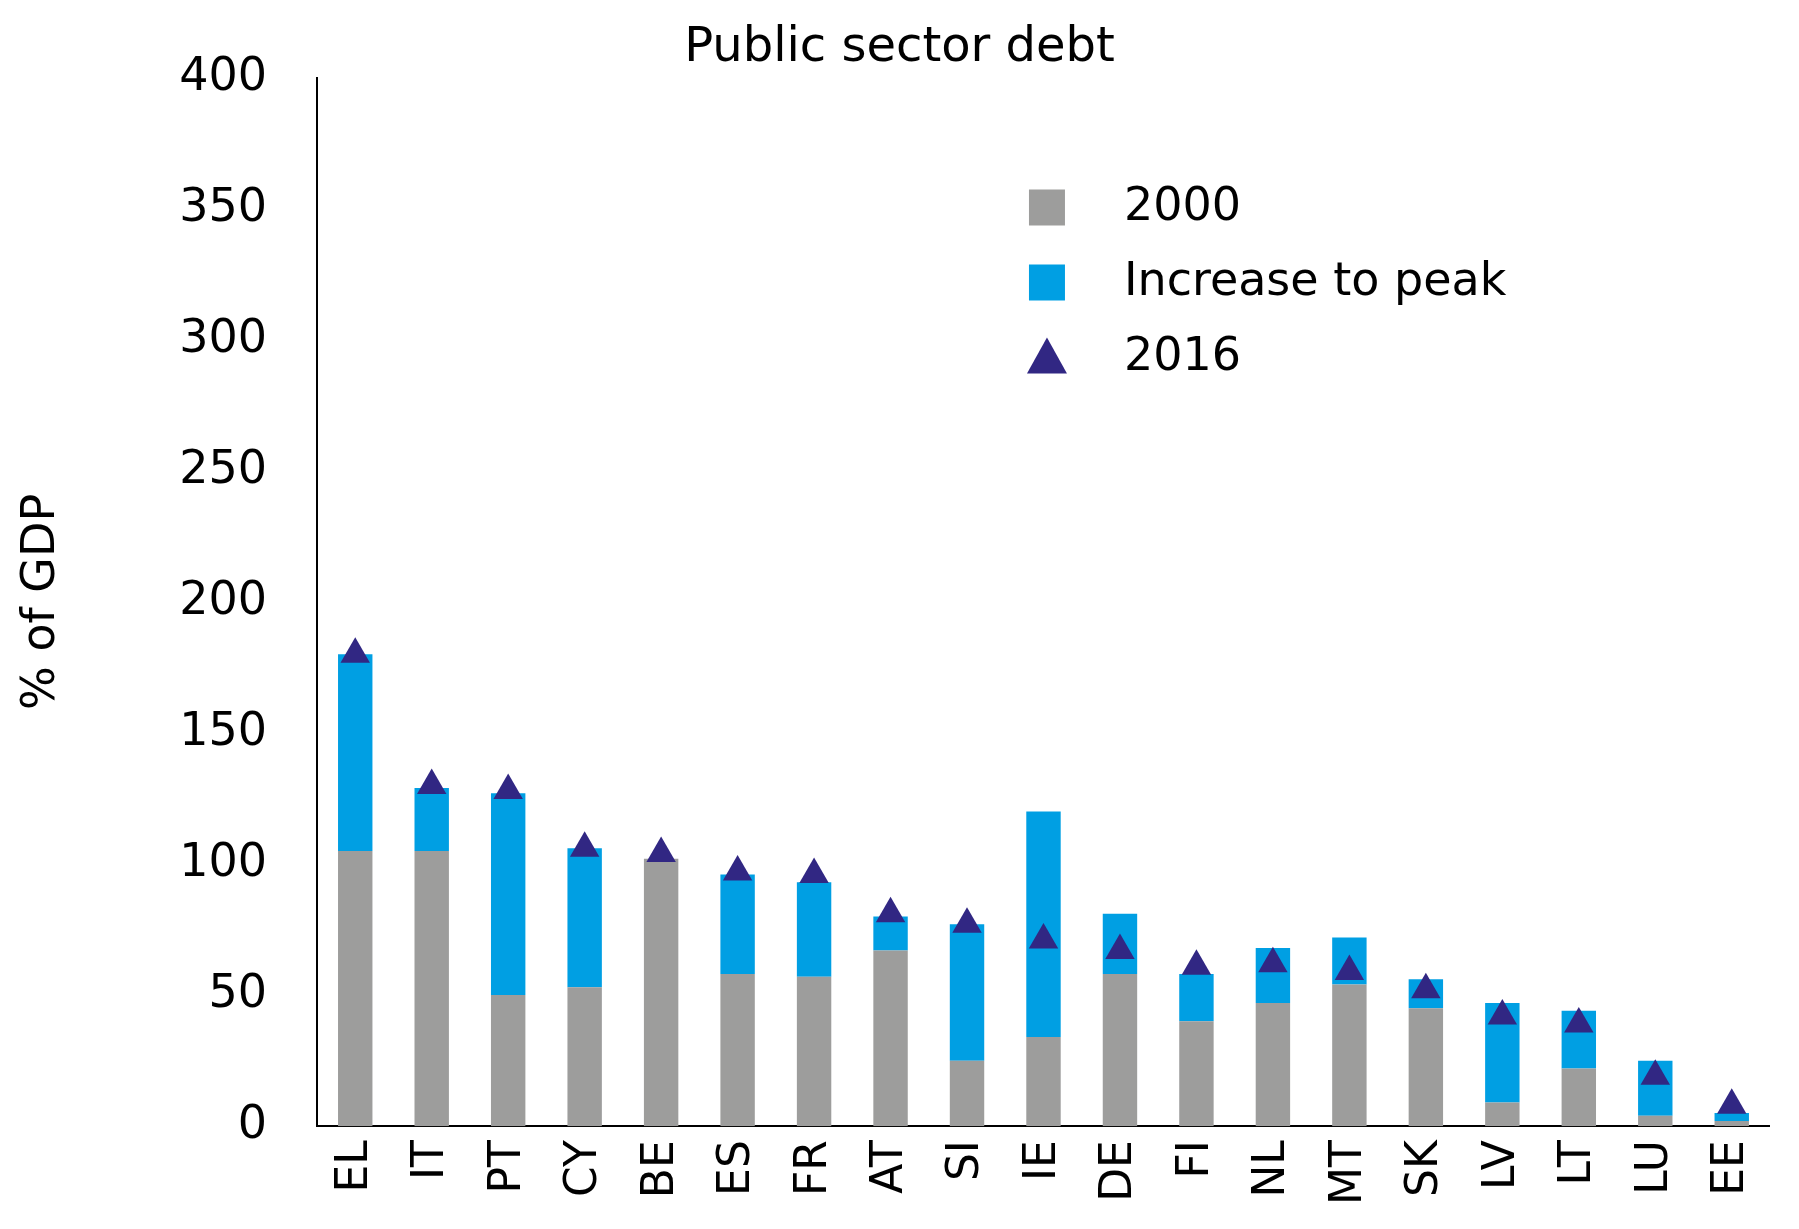  What do you see at coordinates (1182, 203) in the screenshot?
I see `legend-label: 2000` at bounding box center [1182, 203].